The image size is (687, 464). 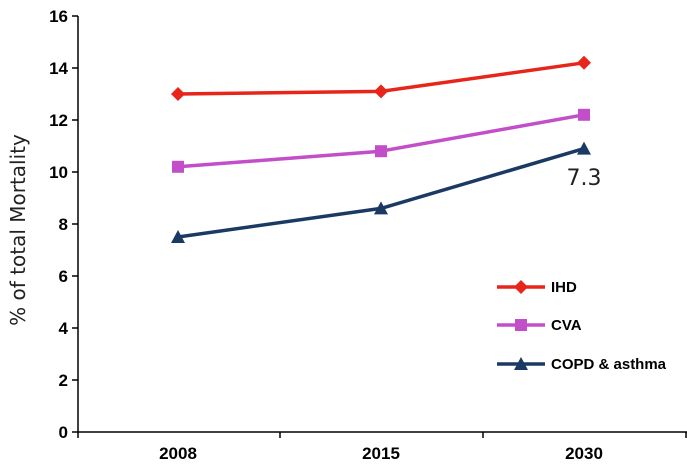 What do you see at coordinates (178, 453) in the screenshot?
I see `x-tick-label: 2008` at bounding box center [178, 453].